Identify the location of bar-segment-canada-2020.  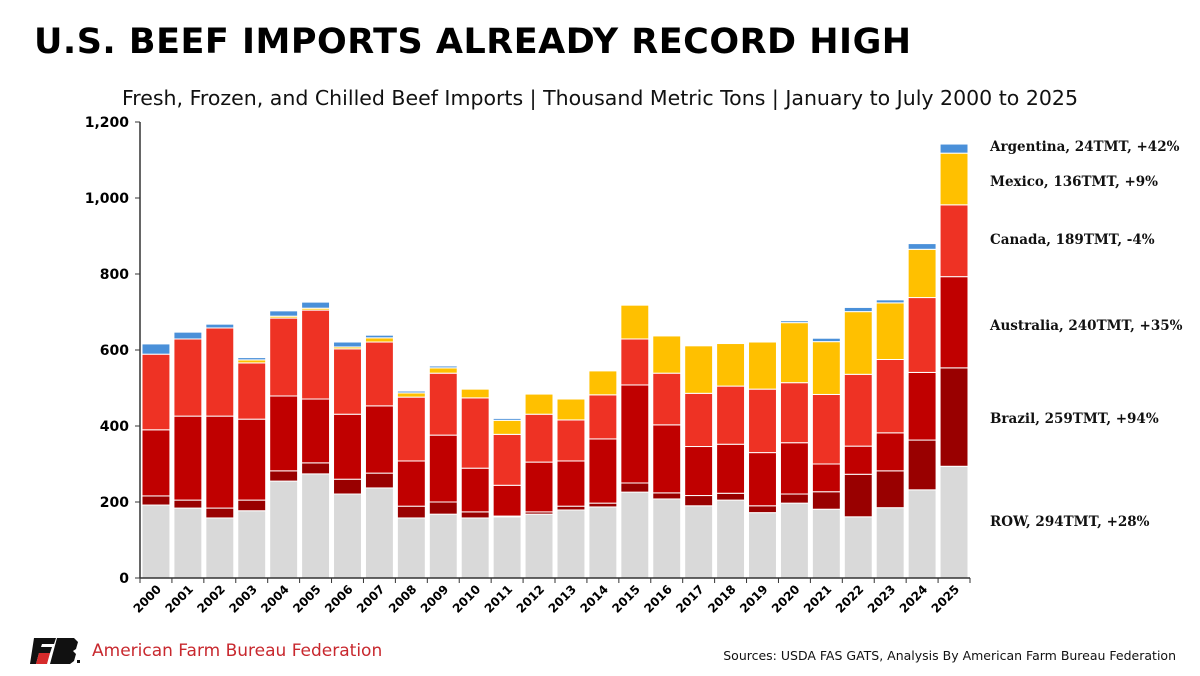
(794, 413).